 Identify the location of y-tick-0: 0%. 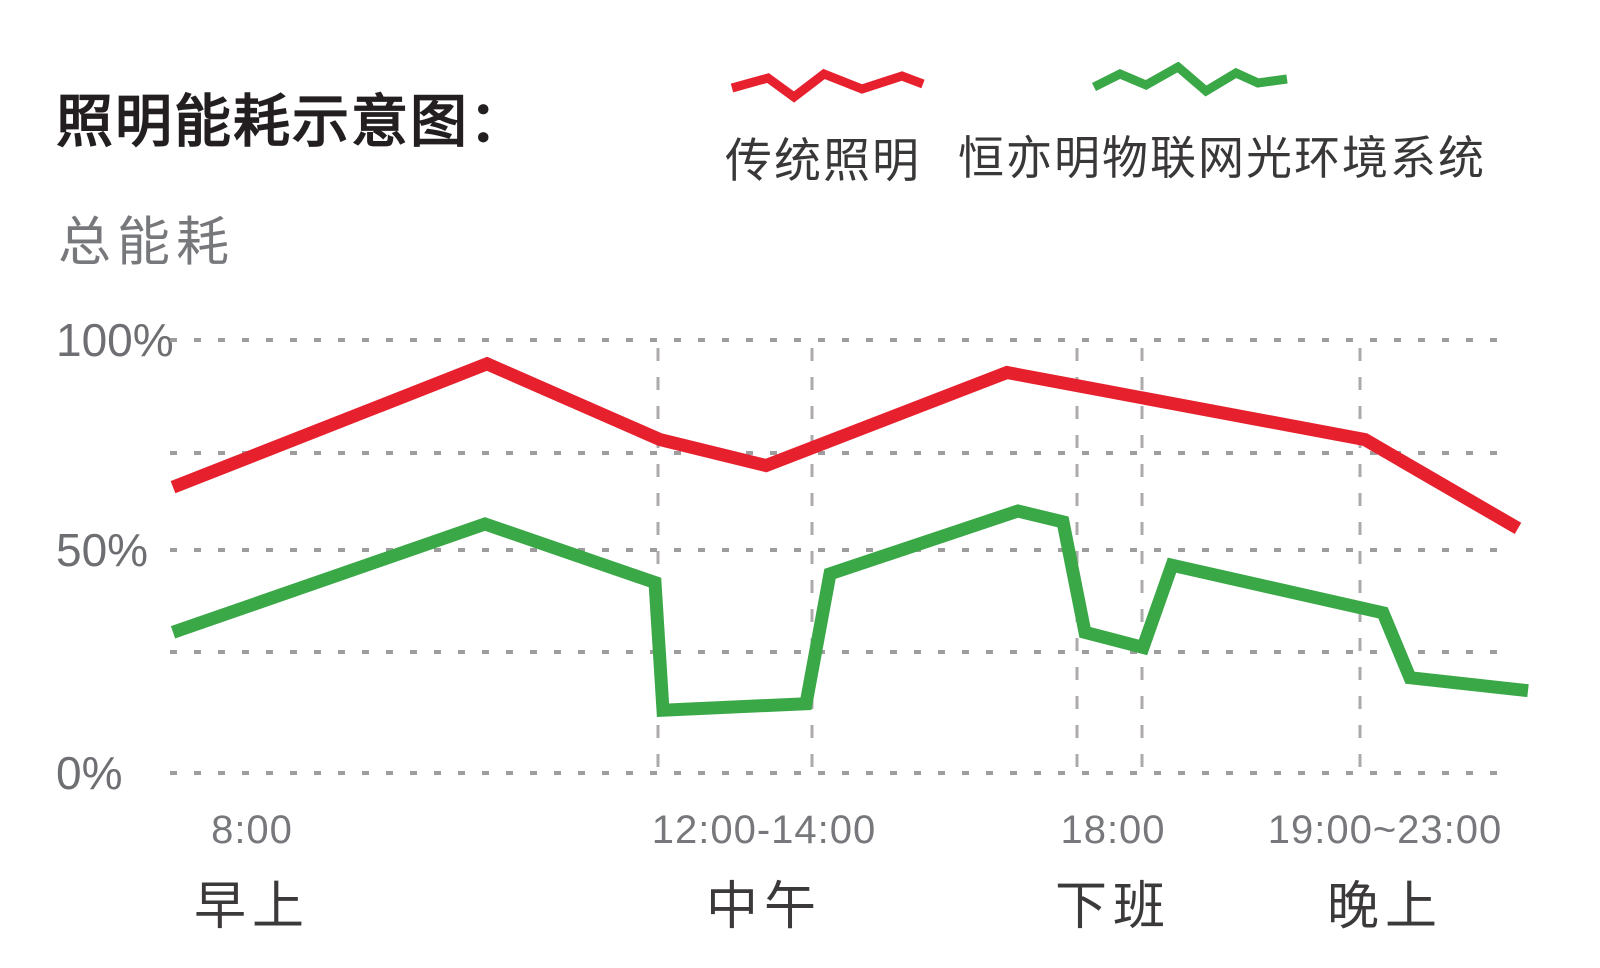
(89, 773).